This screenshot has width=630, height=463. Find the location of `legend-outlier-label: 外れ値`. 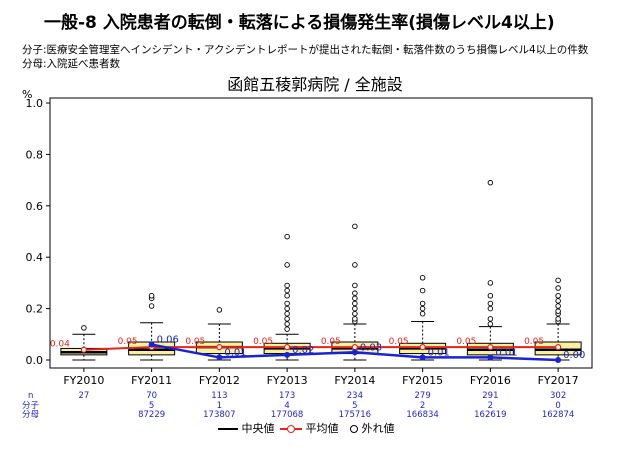

legend-outlier-label: 外れ値 is located at coordinates (378, 428).